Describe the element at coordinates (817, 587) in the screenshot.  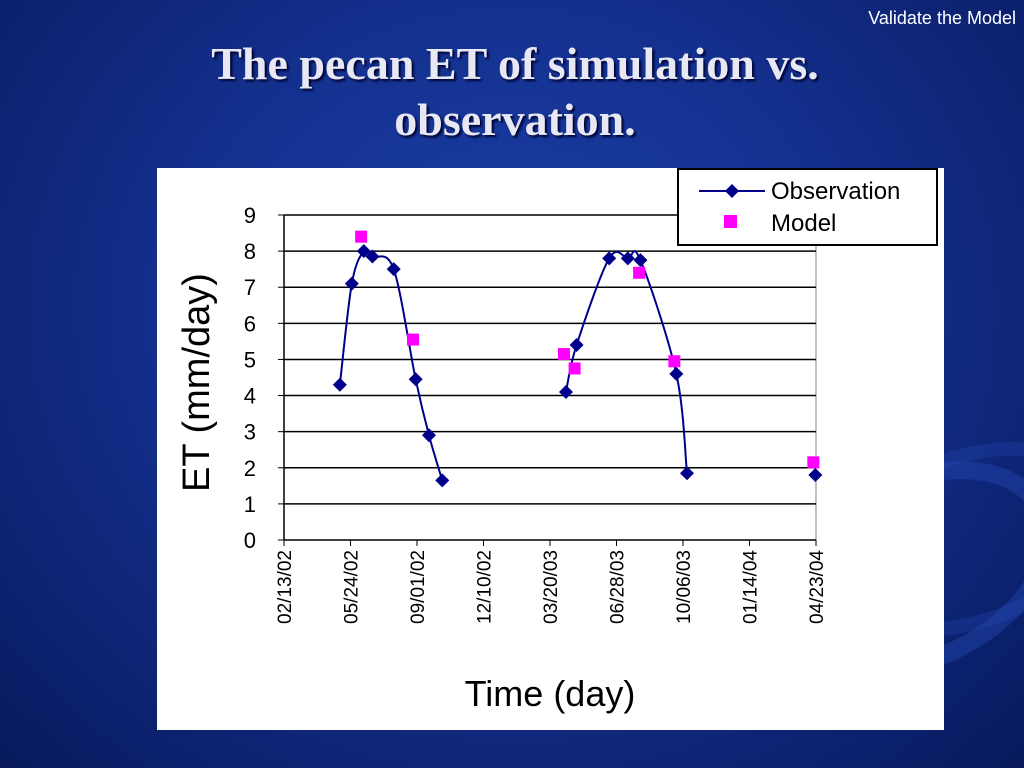
I see `x-tick-label: 04/23/04` at that location.